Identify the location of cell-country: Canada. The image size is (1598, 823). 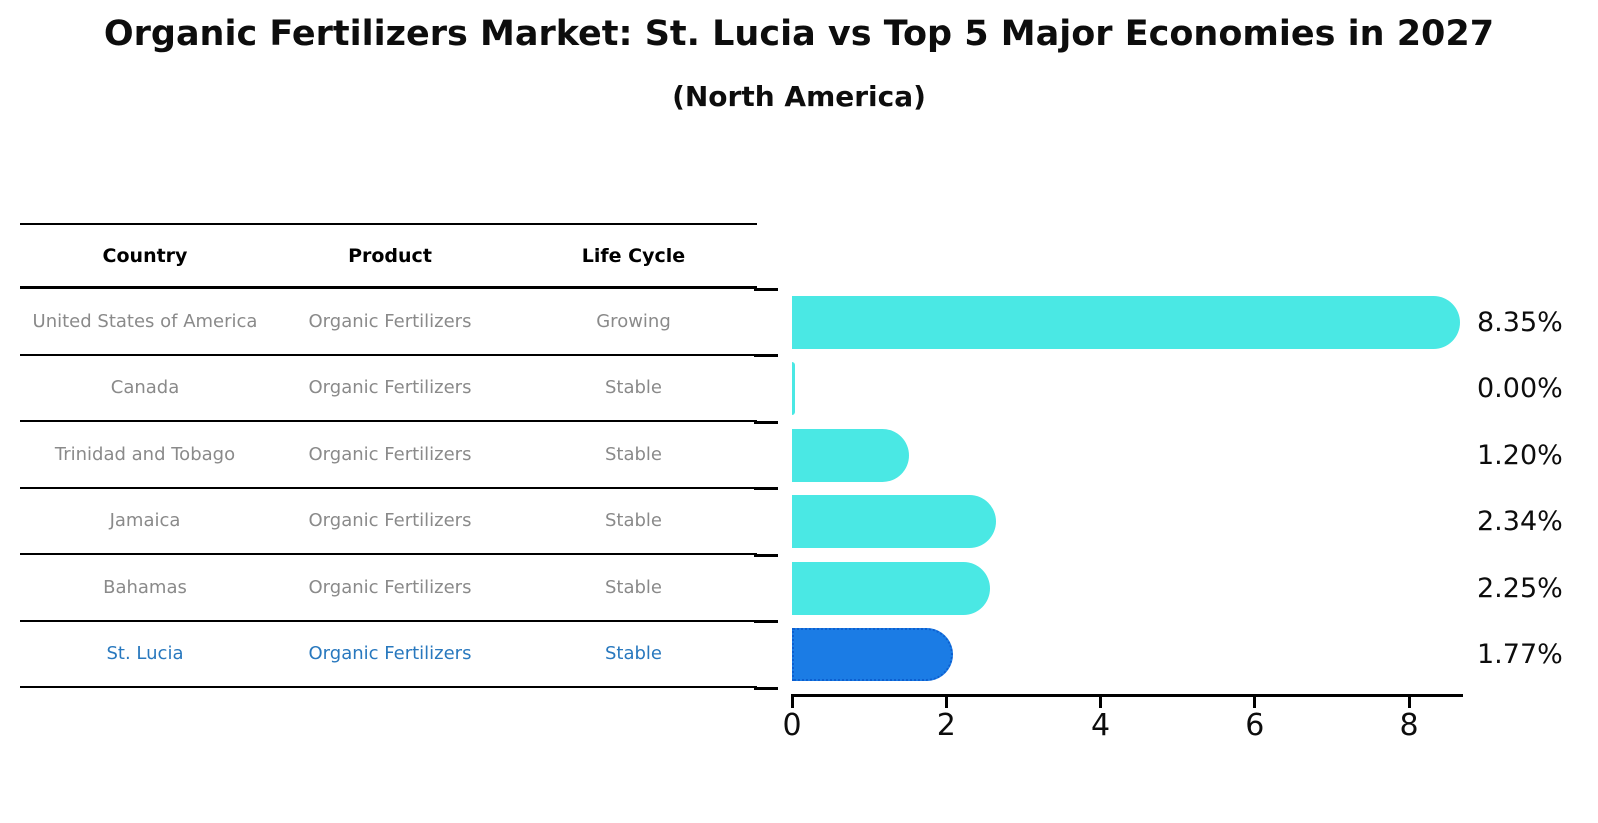
(145, 388).